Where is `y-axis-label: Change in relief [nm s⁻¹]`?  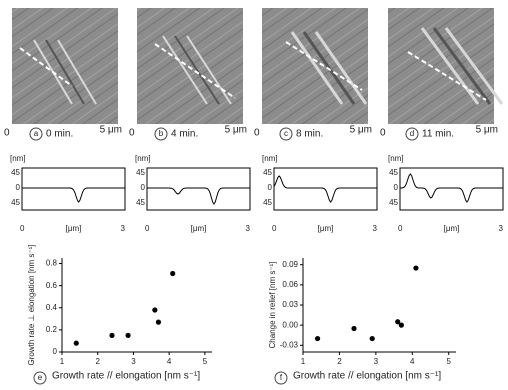
y-axis-label: Change in relief [nm s⁻¹] is located at coordinates (272, 305).